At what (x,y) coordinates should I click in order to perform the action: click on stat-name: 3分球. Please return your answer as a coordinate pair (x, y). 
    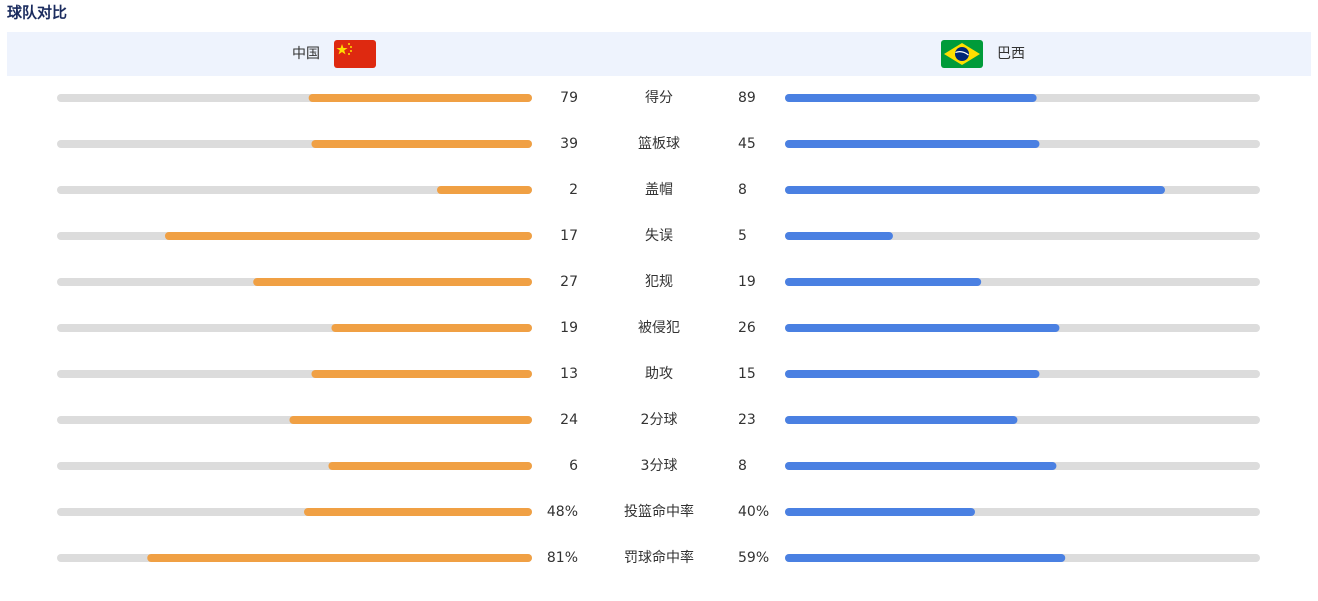
    Looking at the image, I should click on (659, 466).